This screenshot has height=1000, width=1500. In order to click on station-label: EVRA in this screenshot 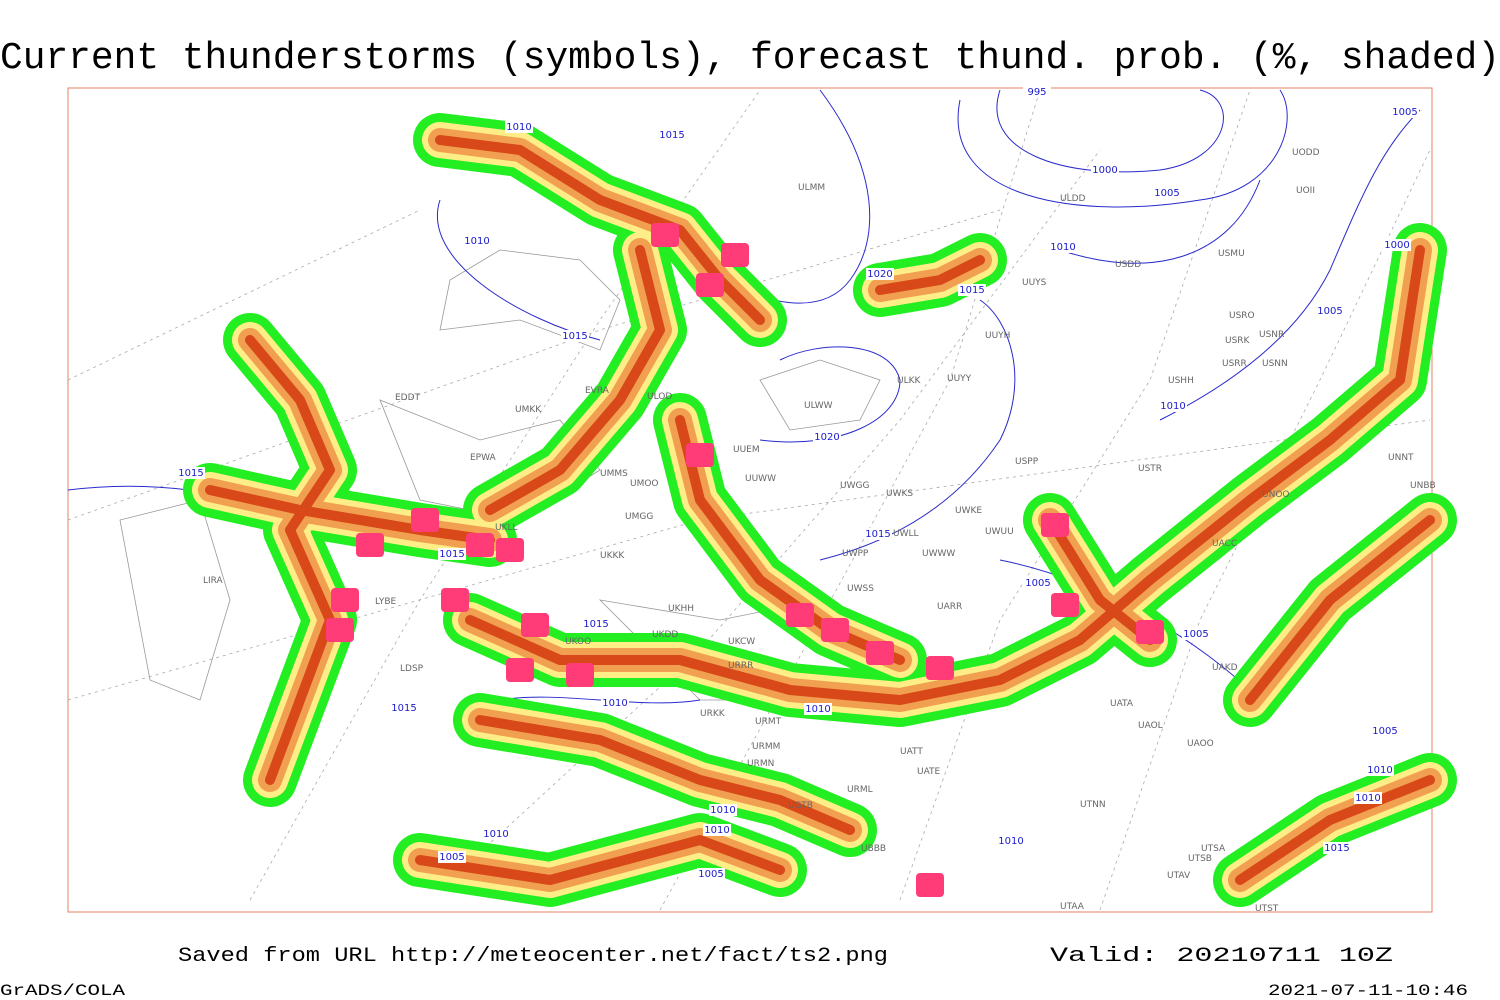, I will do `click(597, 391)`.